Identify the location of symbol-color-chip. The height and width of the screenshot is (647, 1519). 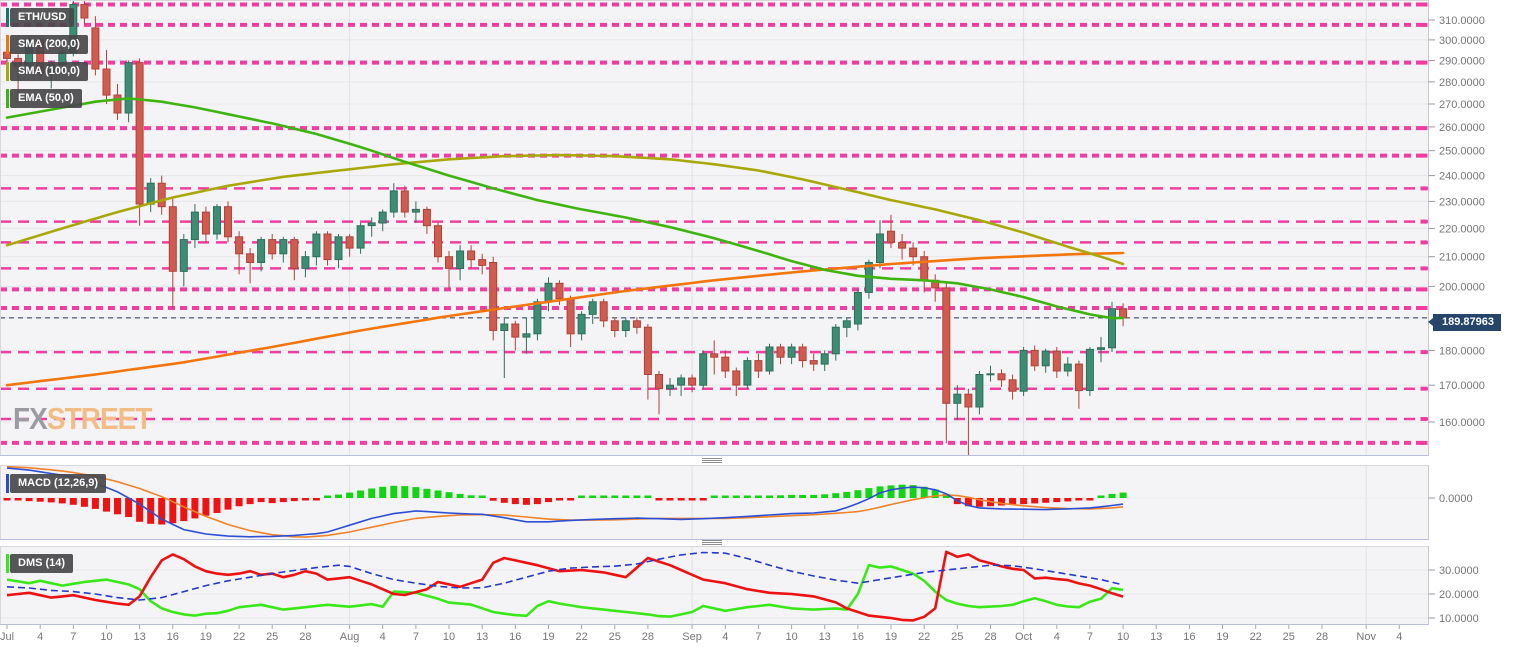
(7, 17).